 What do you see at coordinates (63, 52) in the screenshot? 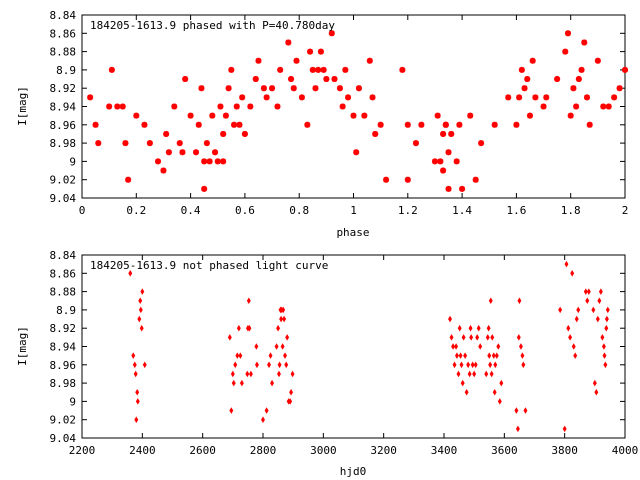
I see `phased-y-tick-label: 8.88` at bounding box center [63, 52].